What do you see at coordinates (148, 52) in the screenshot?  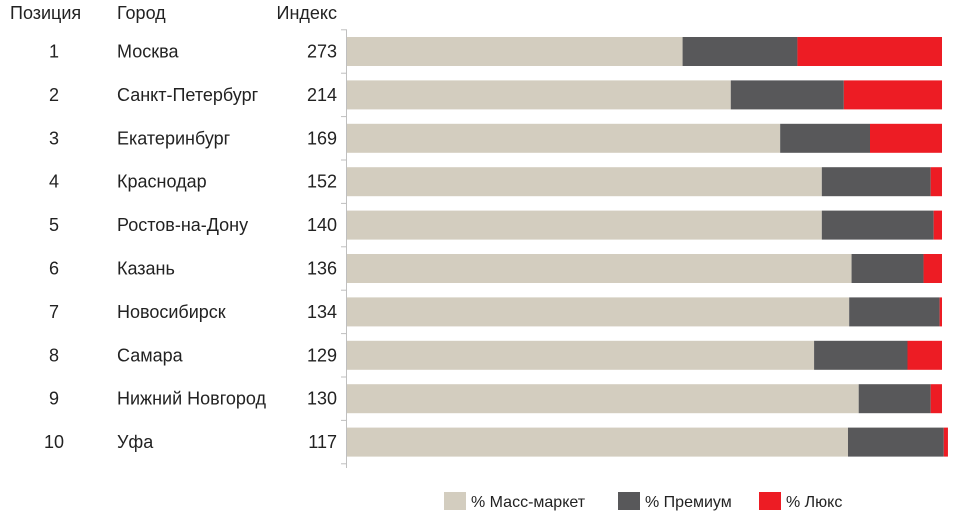 I see `row-city: Москва` at bounding box center [148, 52].